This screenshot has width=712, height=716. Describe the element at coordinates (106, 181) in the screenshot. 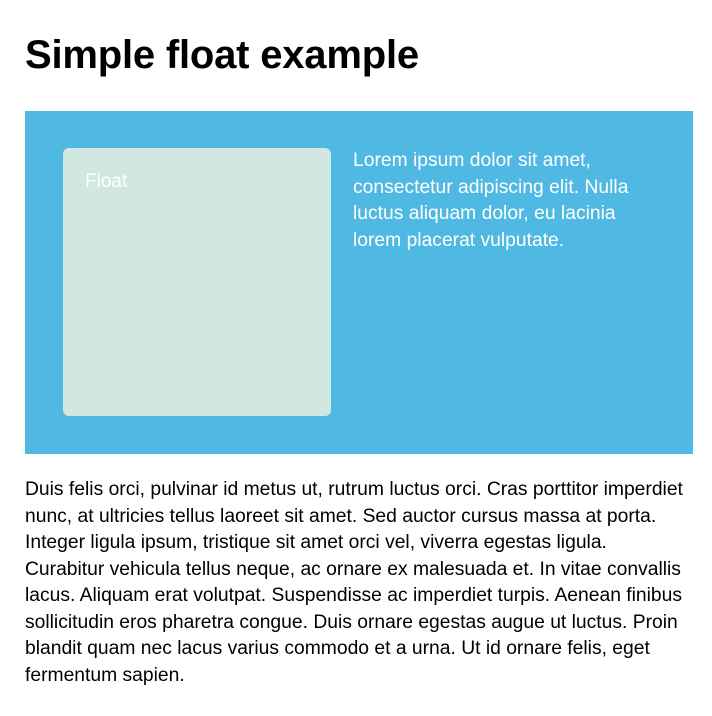

I see `float-label: Float` at that location.